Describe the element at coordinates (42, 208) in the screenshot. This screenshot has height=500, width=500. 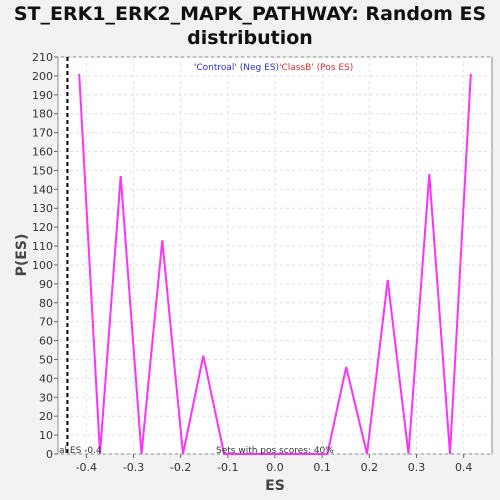
I see `y-tick-label: 130` at that location.